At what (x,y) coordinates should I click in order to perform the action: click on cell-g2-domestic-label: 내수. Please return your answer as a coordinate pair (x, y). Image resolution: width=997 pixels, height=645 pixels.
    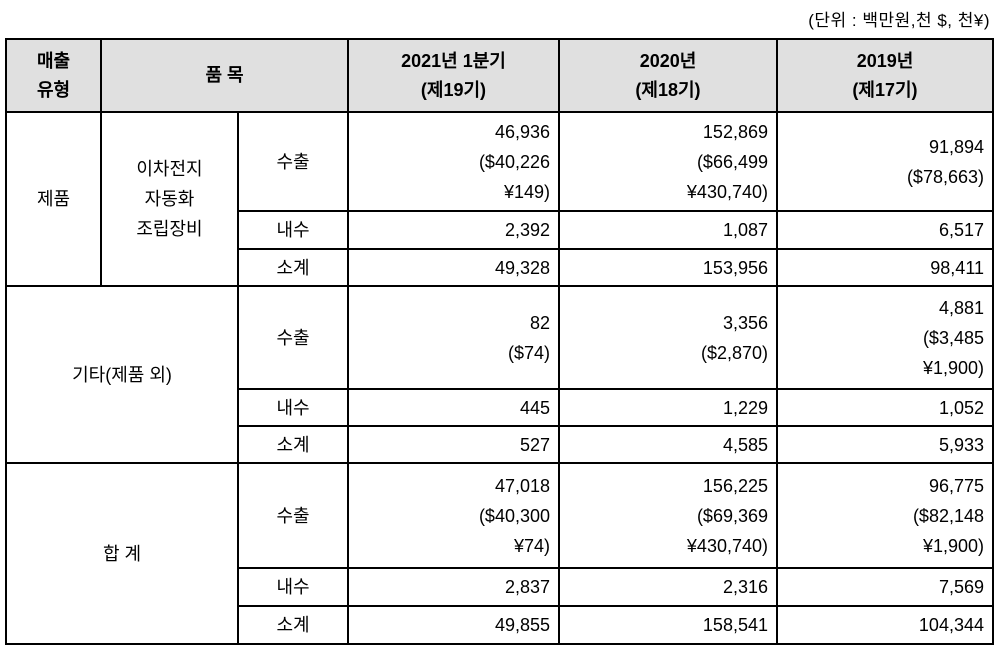
    Looking at the image, I should click on (293, 407).